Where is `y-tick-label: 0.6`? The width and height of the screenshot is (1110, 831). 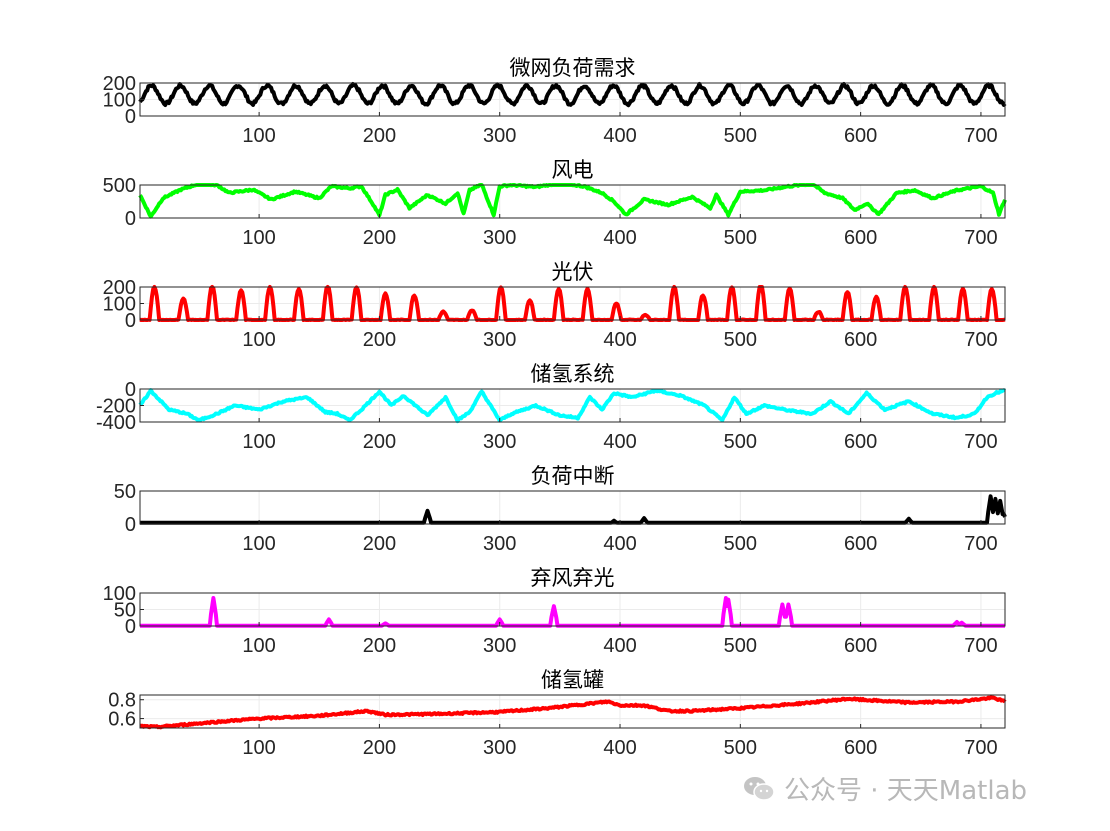
y-tick-label: 0.6 is located at coordinates (122, 720).